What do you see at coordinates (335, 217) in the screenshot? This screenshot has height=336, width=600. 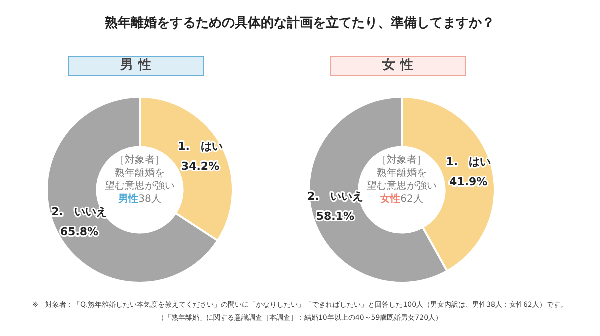 I see `data-label: 58.1%` at bounding box center [335, 217].